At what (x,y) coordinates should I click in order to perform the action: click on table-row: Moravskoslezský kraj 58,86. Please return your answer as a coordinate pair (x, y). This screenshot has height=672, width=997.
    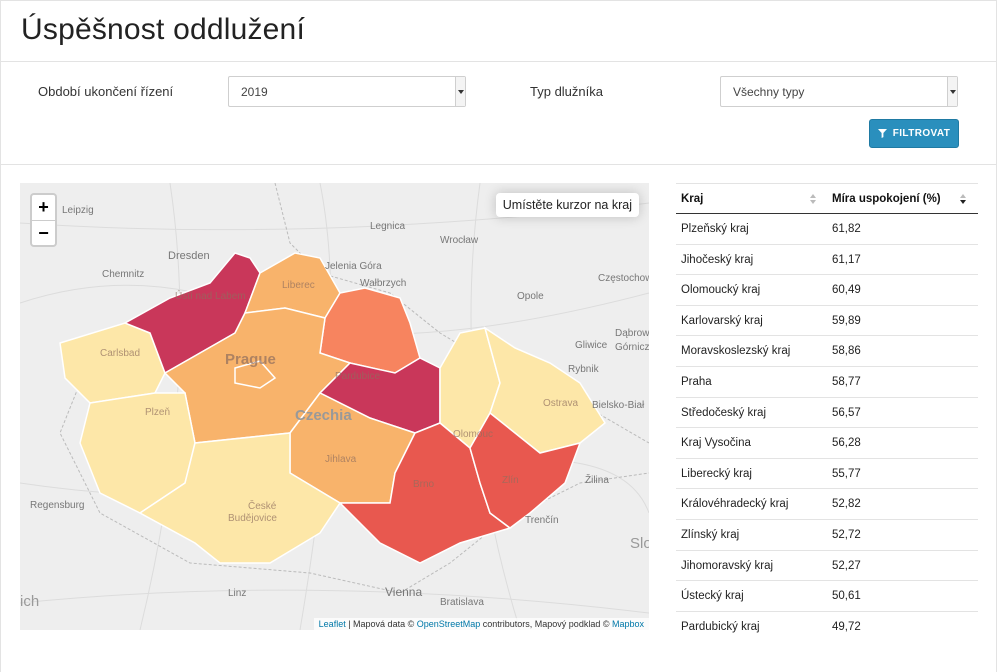
    Looking at the image, I should click on (827, 351).